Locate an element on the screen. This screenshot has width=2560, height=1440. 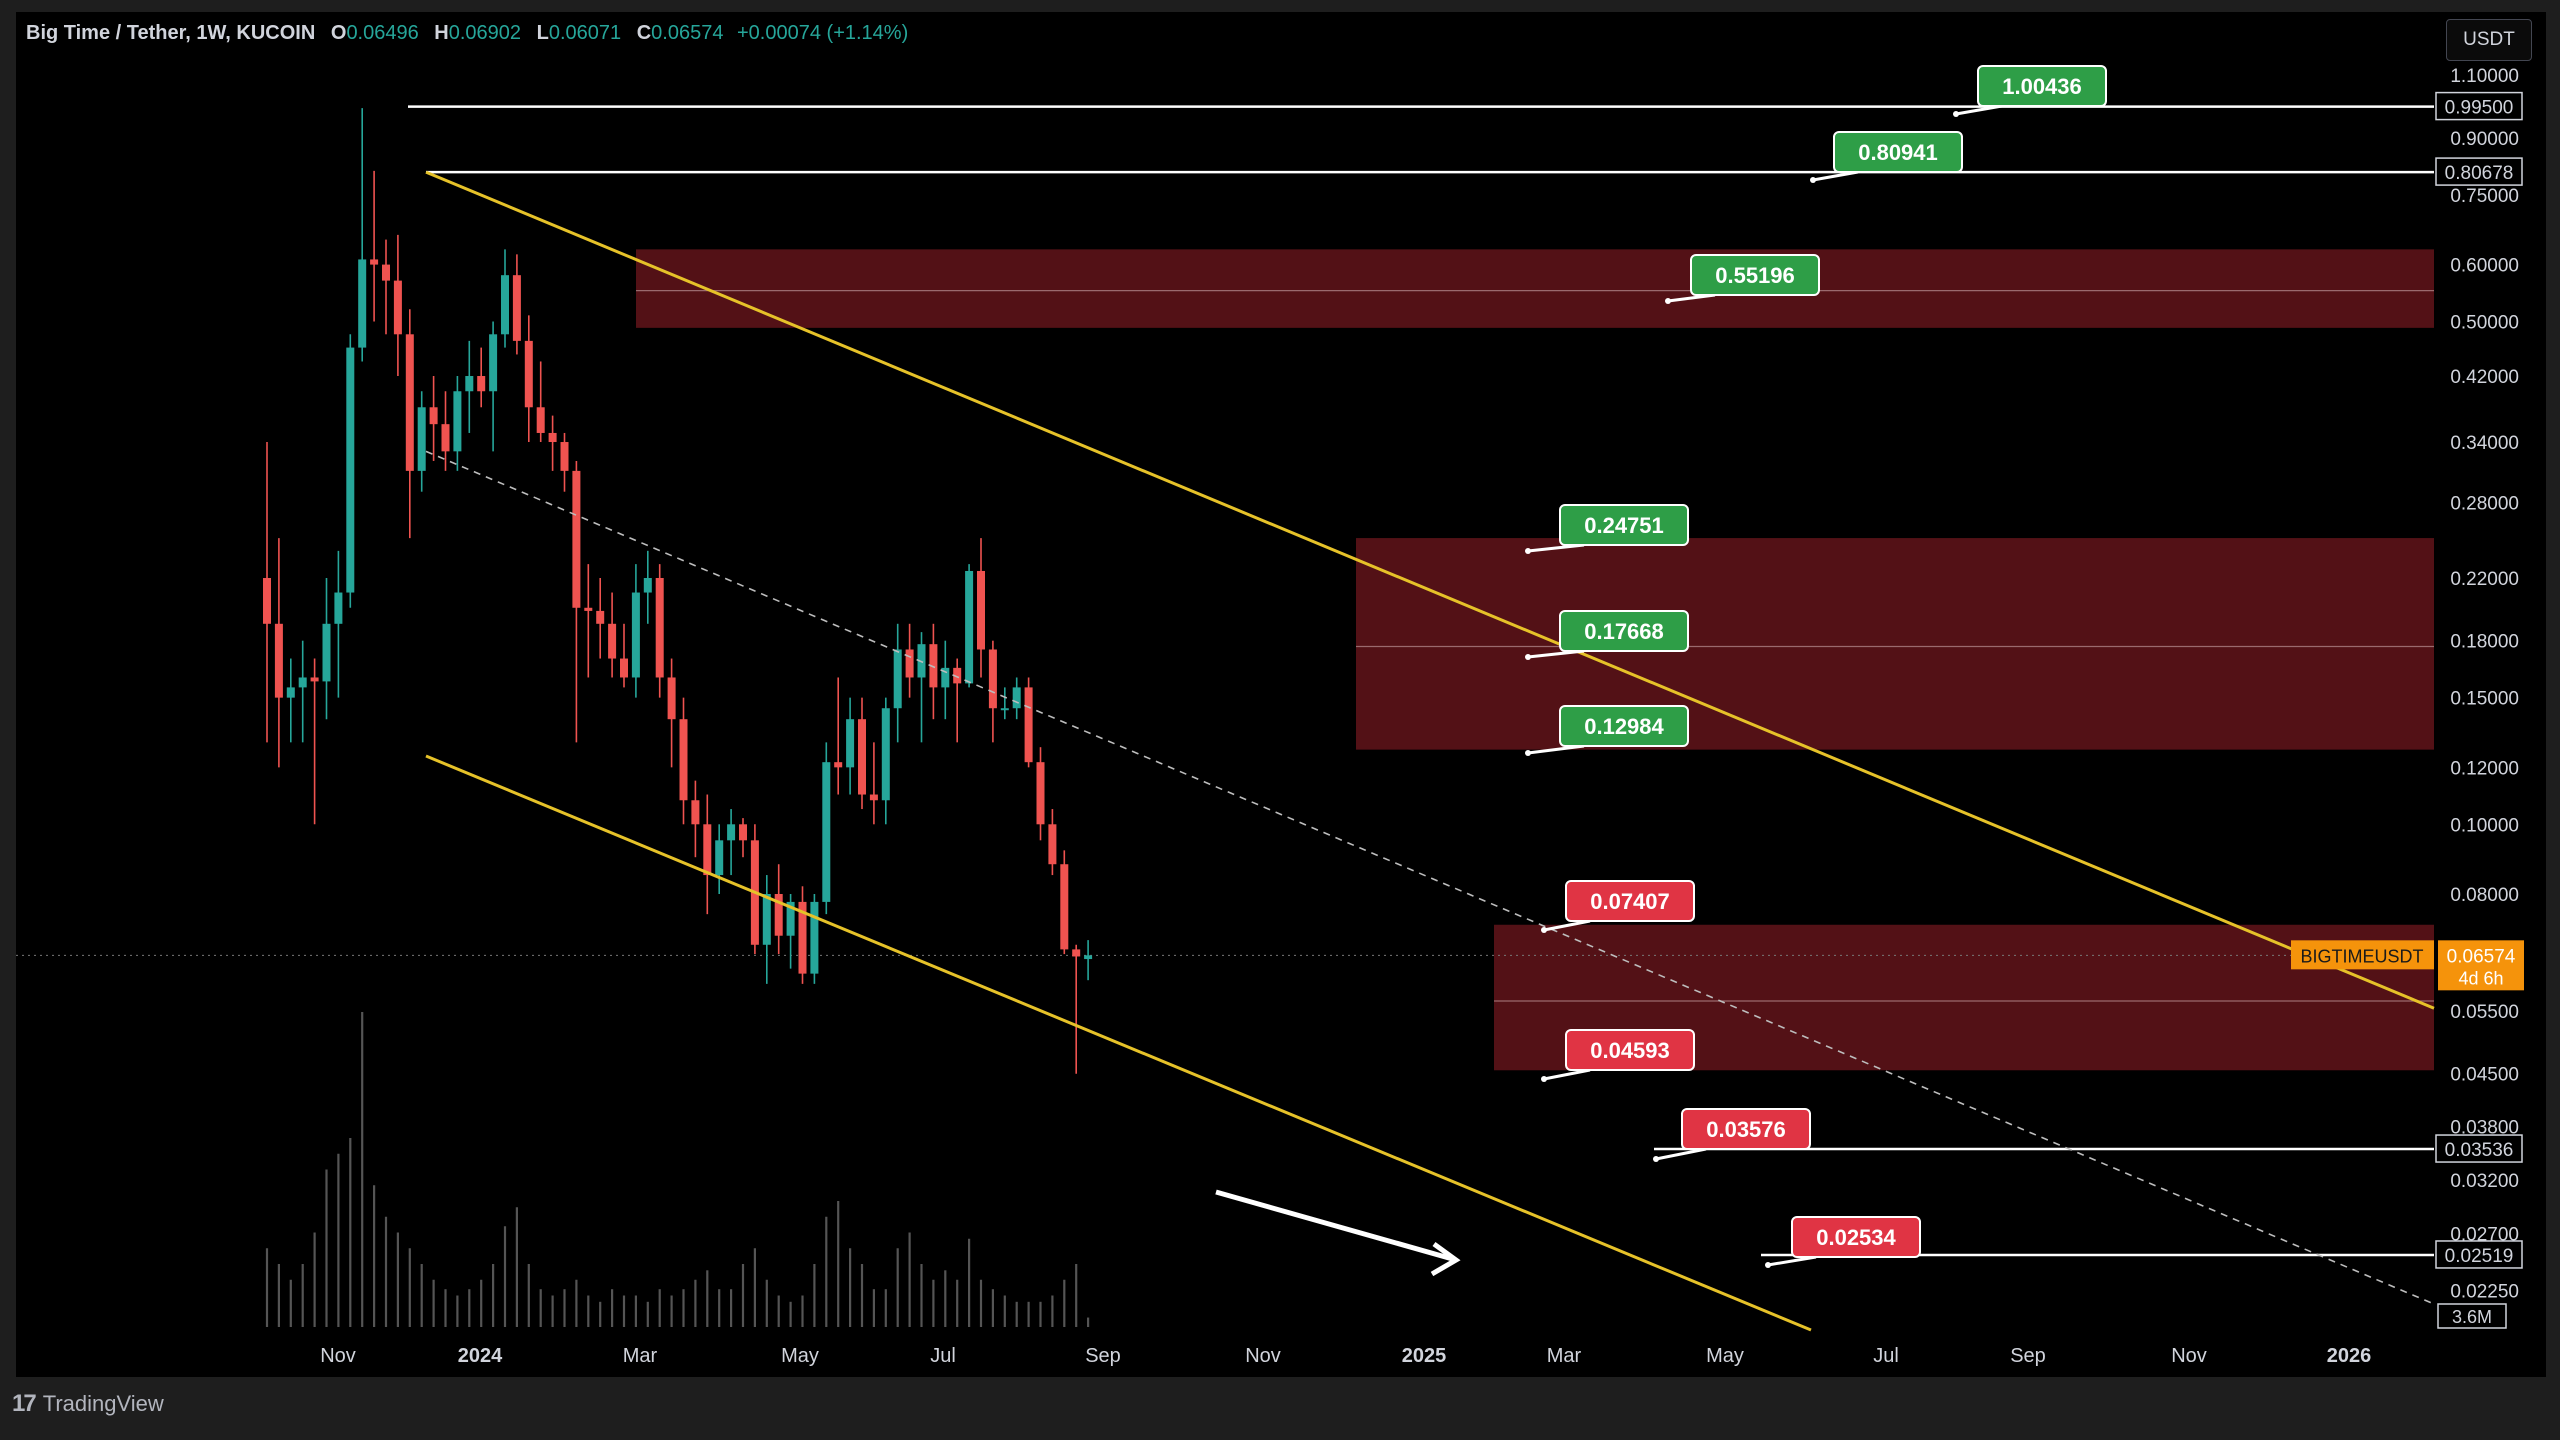
tradingview-logo-icon: 17 is located at coordinates (24, 1403).